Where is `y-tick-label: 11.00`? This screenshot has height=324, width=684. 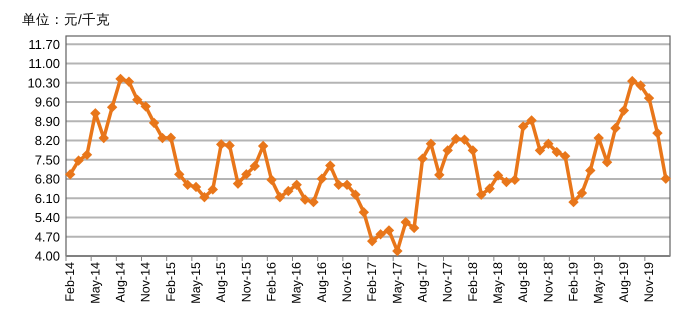
y-tick-label: 11.00 is located at coordinates (44, 63).